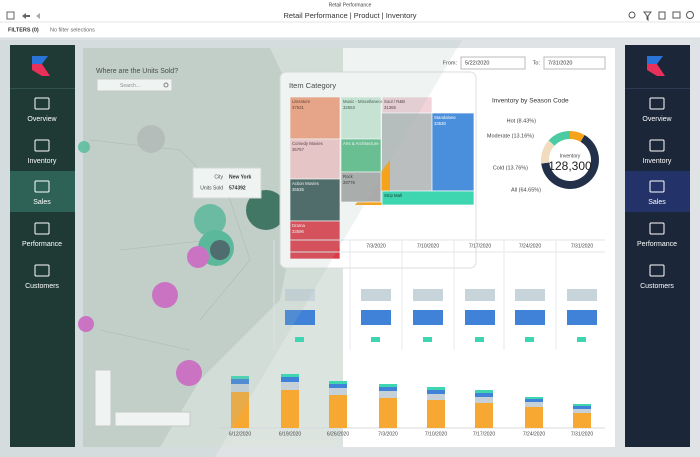 The height and width of the screenshot is (457, 700). What do you see at coordinates (530, 246) in the screenshot?
I see `column-date: 7/24/2020` at bounding box center [530, 246].